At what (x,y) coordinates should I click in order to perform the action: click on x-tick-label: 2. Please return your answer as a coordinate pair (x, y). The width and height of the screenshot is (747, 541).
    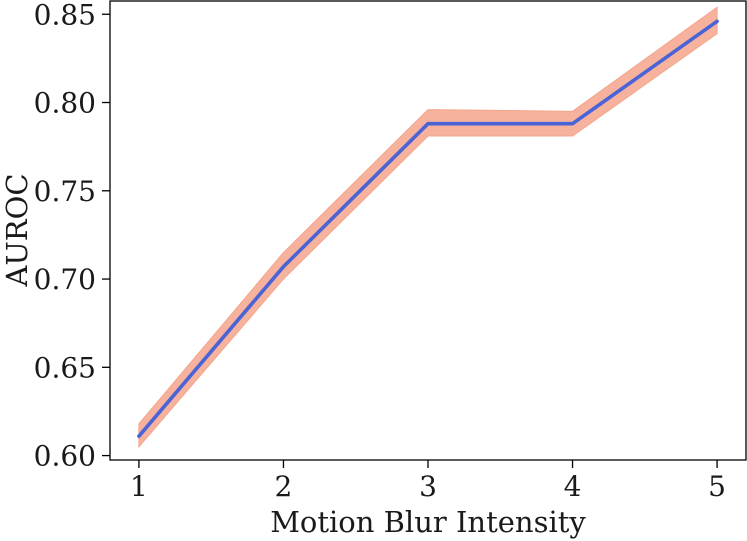
    Looking at the image, I should click on (284, 486).